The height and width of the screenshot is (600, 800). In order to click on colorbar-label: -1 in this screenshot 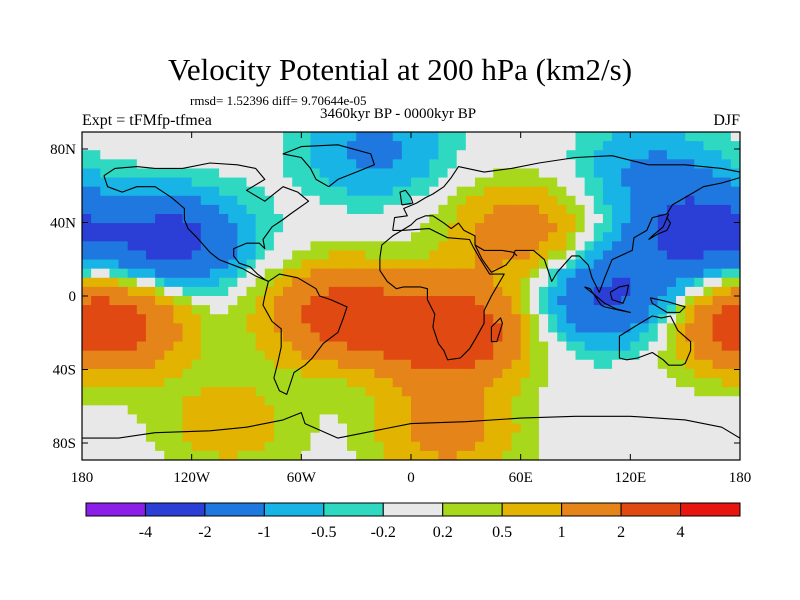, I will do `click(264, 532)`.